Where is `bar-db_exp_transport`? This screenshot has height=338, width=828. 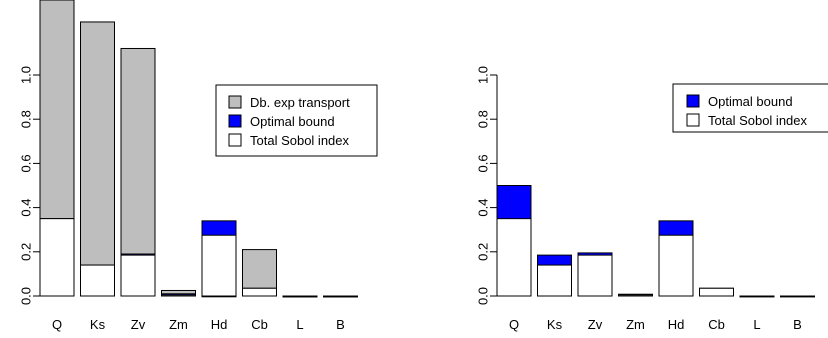
bar-db_exp_transport is located at coordinates (97, 159).